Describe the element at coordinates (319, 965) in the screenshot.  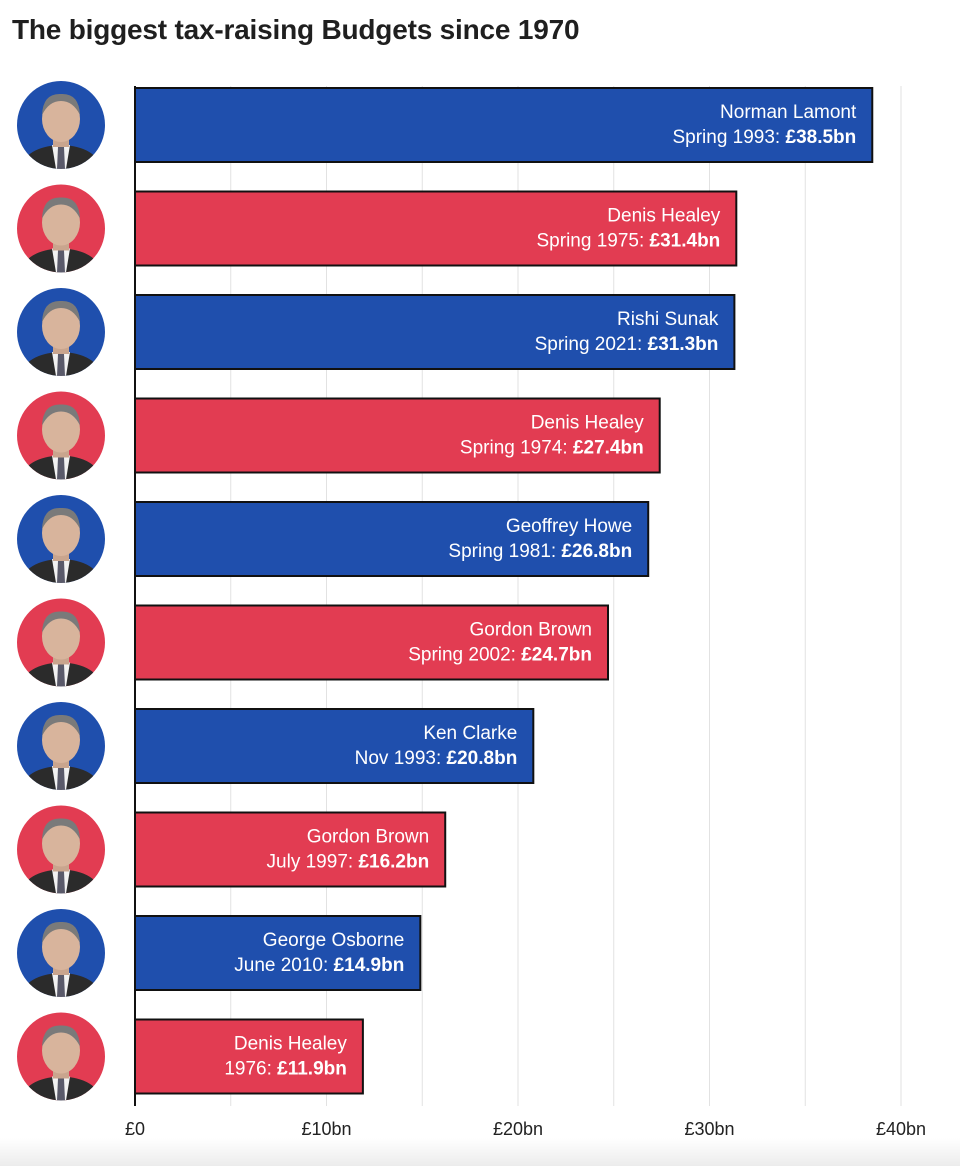
I see `bar-value-label: June 2010: £14.9bn` at that location.